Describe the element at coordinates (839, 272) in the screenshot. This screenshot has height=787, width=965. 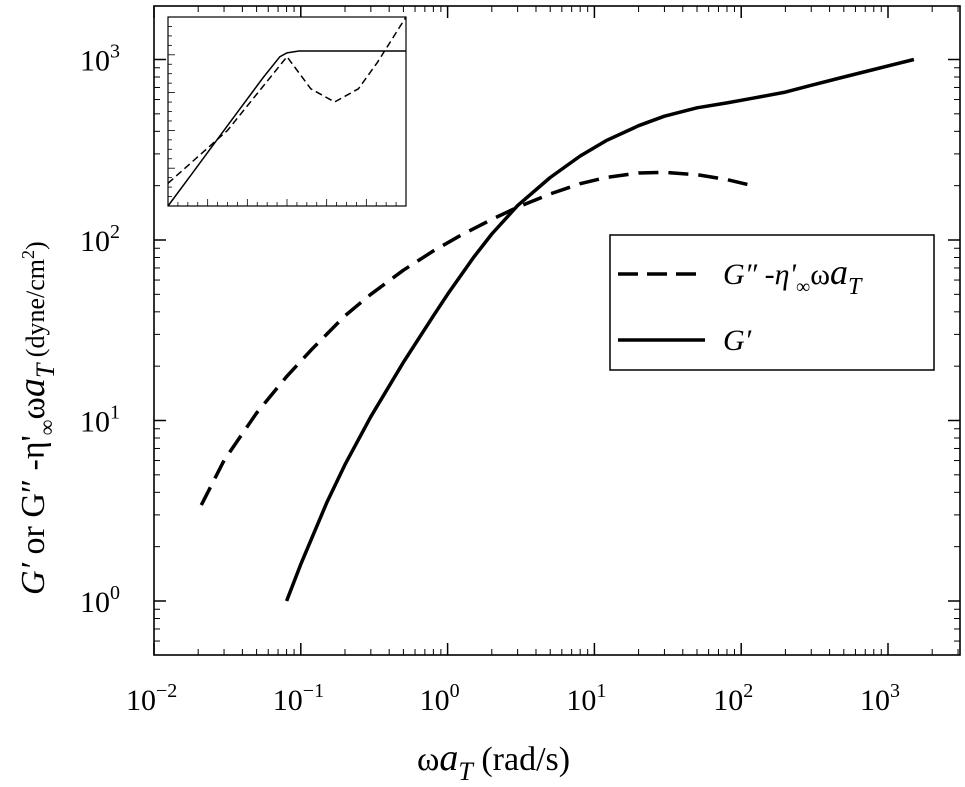
I see `legend-dashed-var: a` at that location.